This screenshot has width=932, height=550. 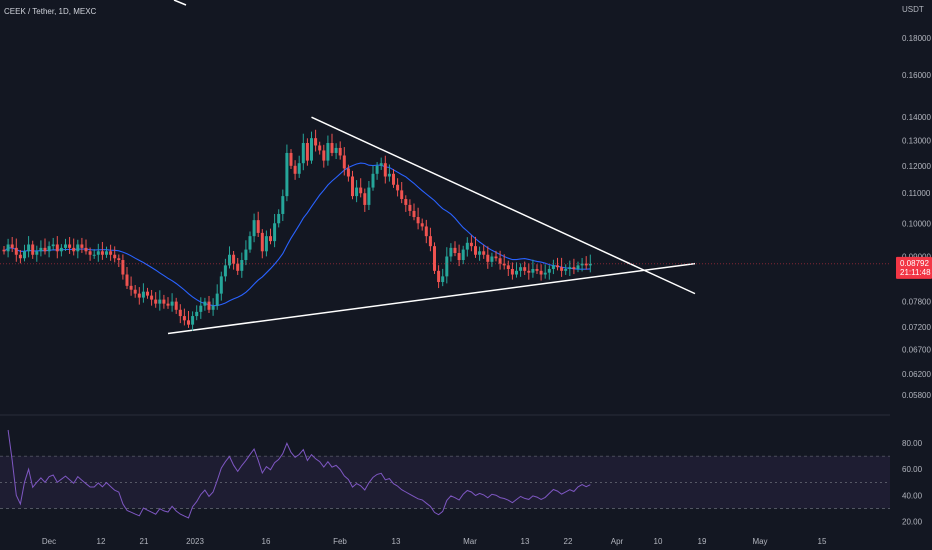 I want to click on price-tick-label: 0.07200, so click(x=916, y=327).